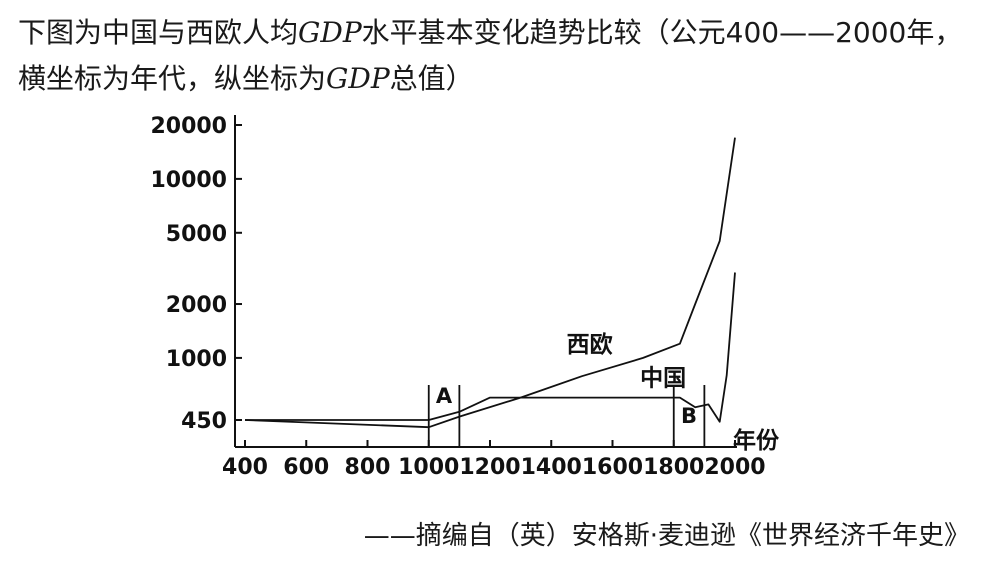  Describe the element at coordinates (490, 347) in the screenshot. I see `series-line-china` at that location.